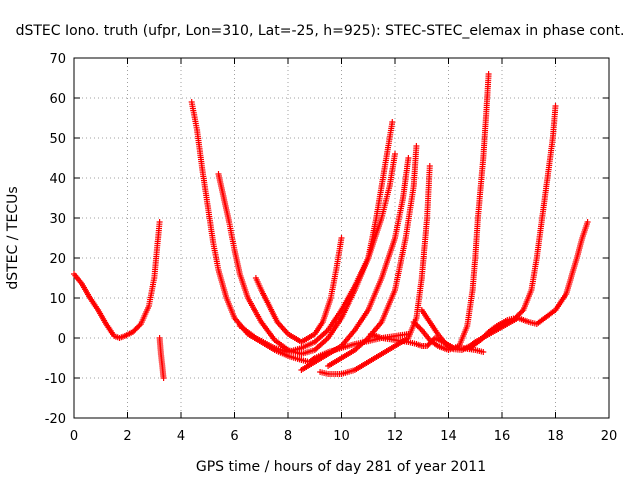  I want to click on series-arc12, so click(451, 212).